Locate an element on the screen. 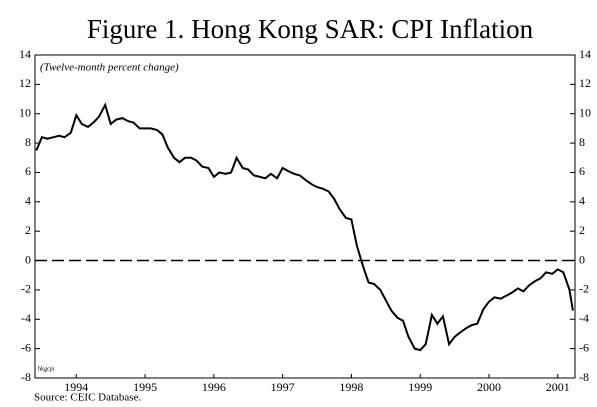 The width and height of the screenshot is (597, 407). y-tick-label: 0 is located at coordinates (28, 259).